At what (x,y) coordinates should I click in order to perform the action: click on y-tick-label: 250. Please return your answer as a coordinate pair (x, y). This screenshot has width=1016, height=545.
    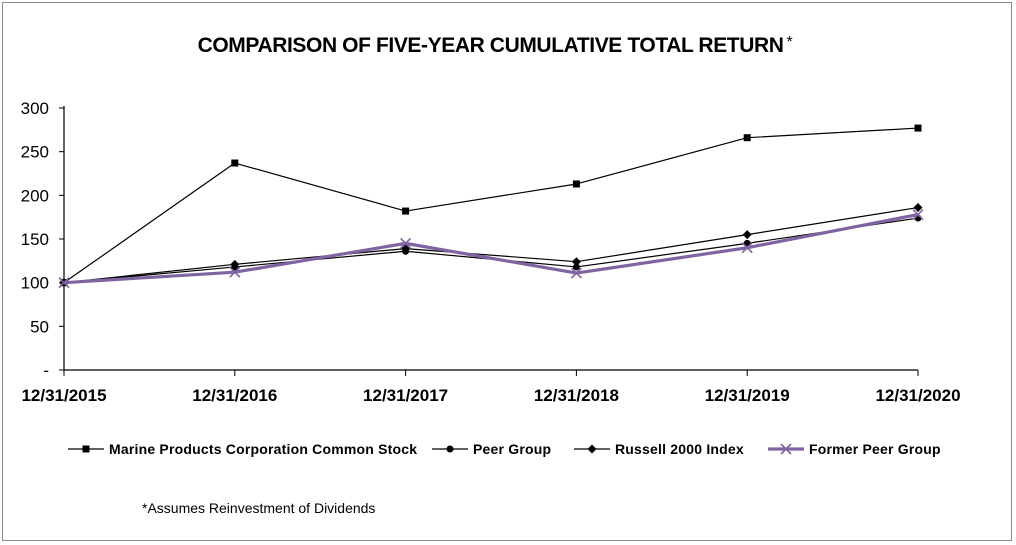
    Looking at the image, I should click on (35, 152).